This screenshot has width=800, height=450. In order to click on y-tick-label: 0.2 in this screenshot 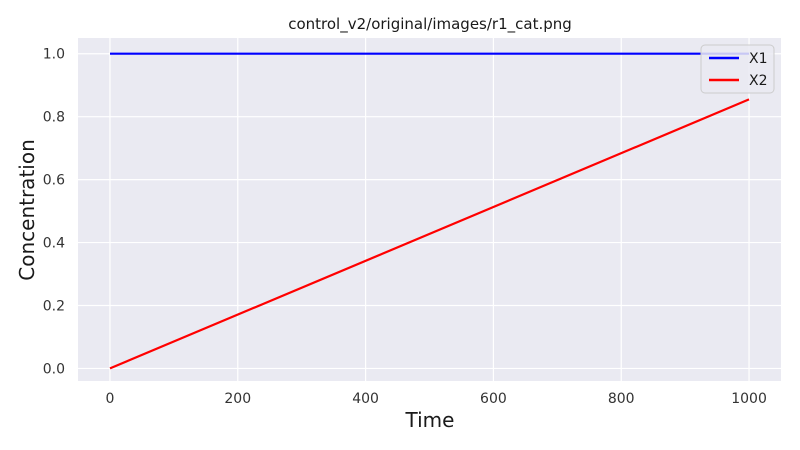, I will do `click(54, 306)`.